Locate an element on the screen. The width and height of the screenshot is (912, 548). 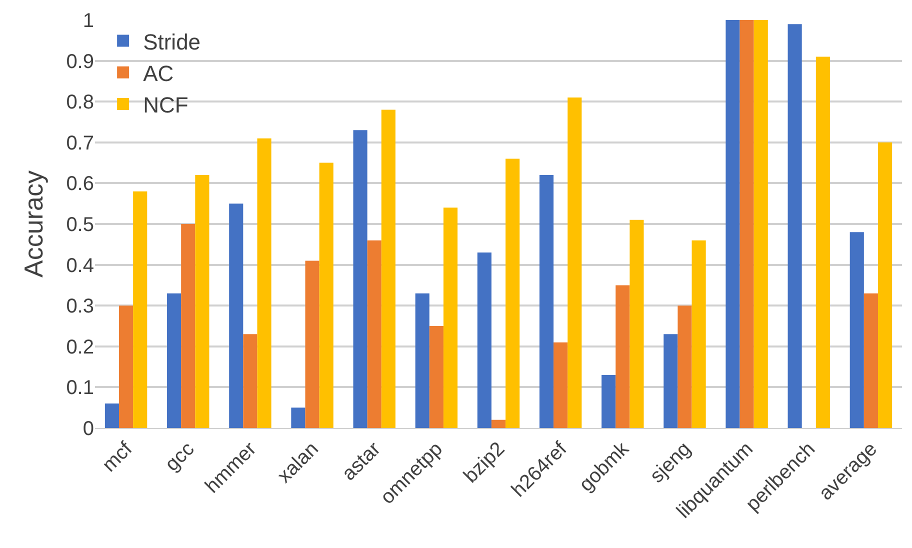
y-tick-label: 0.2 is located at coordinates (80, 347).